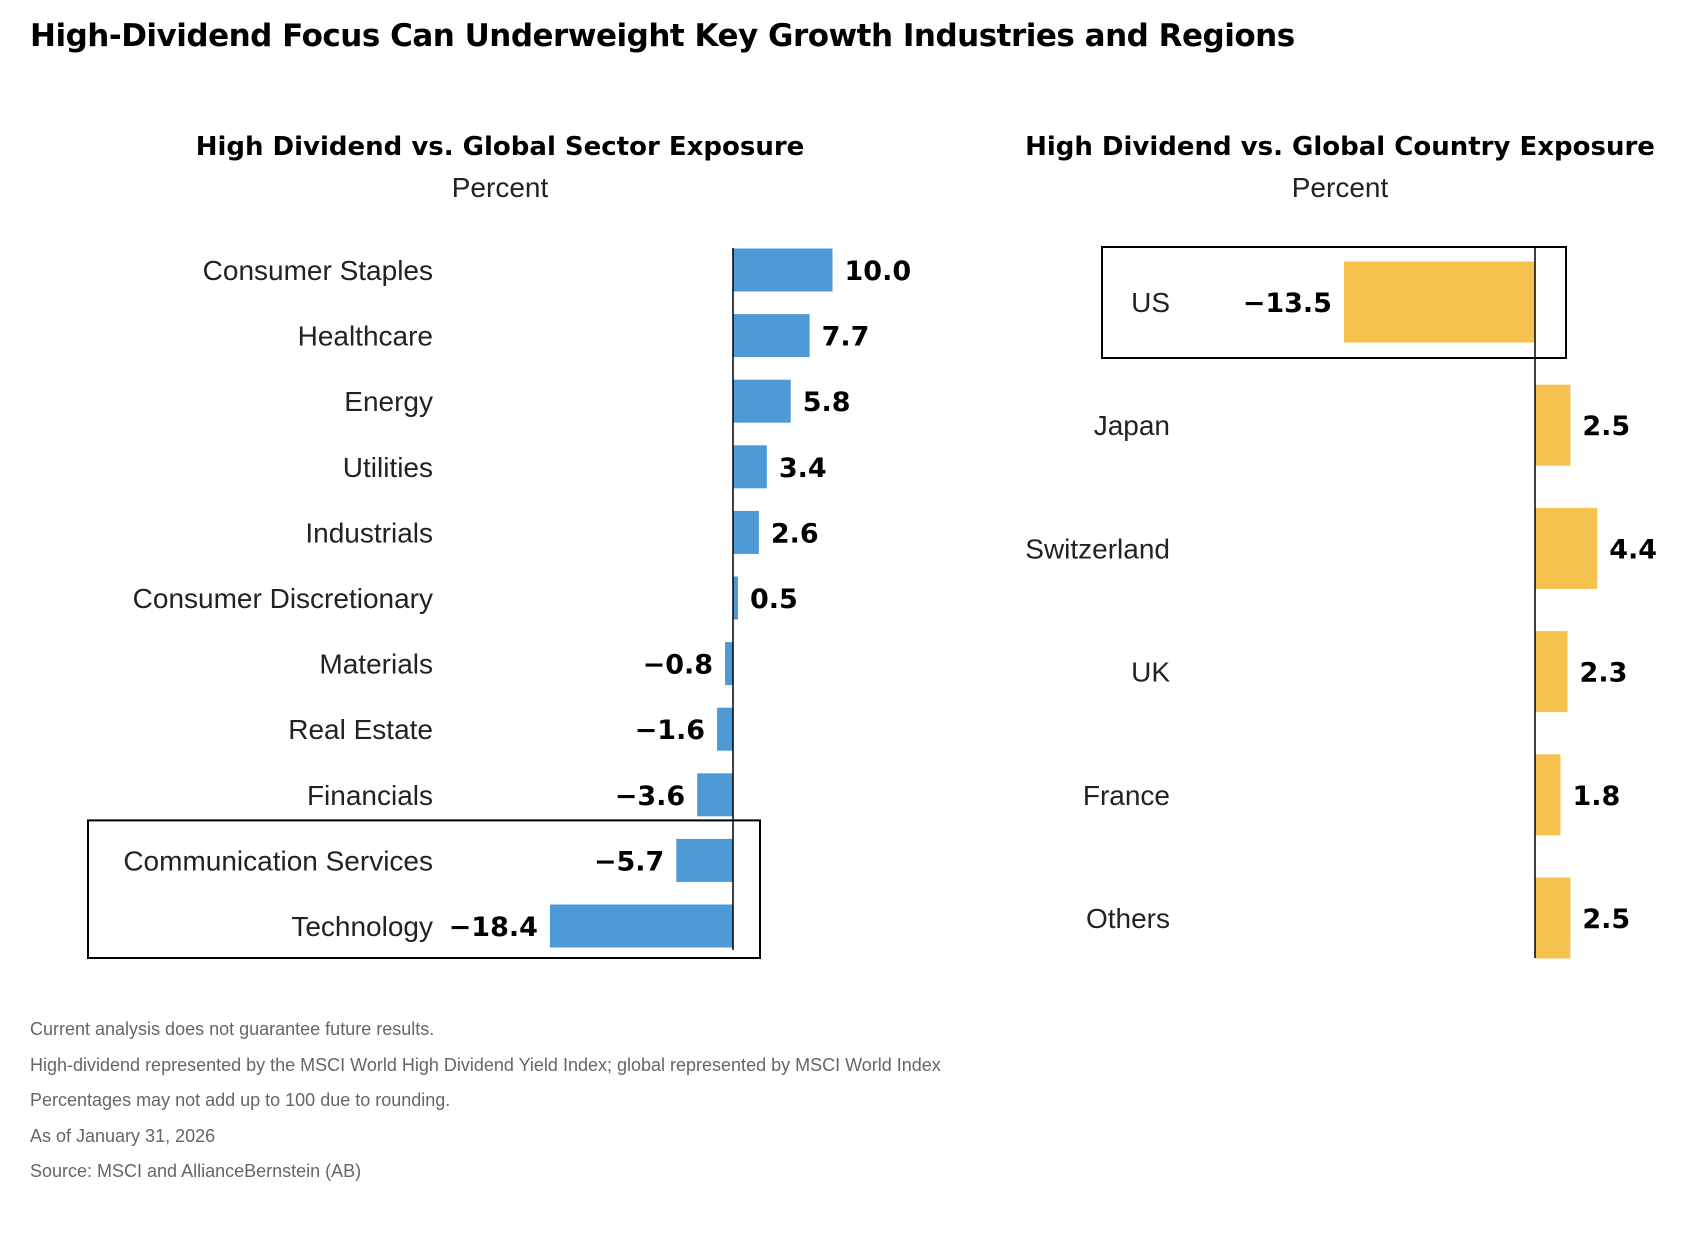  What do you see at coordinates (746, 532) in the screenshot?
I see `sector-bar-industrials` at bounding box center [746, 532].